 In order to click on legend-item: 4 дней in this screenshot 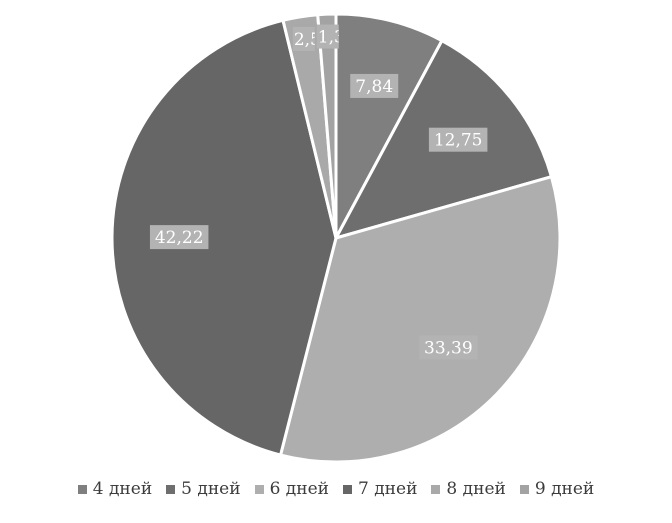, I will do `click(115, 489)`.